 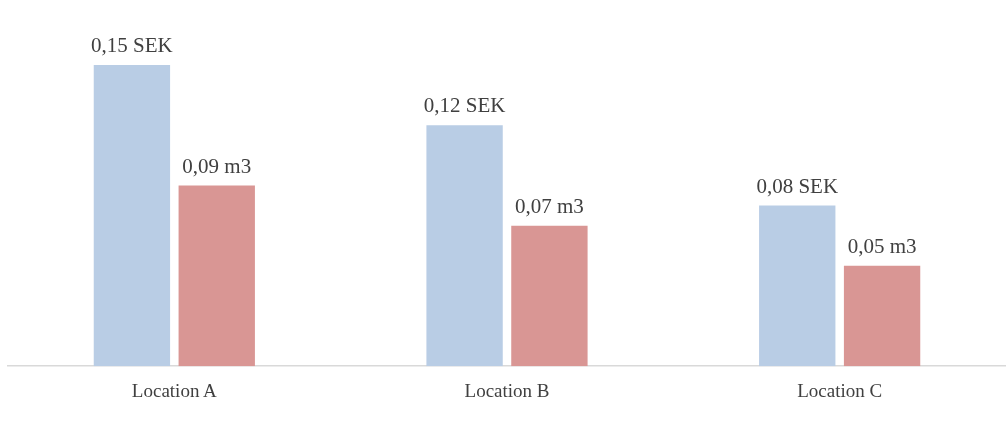 I want to click on data-label: 0,12 SEK, so click(x=464, y=105).